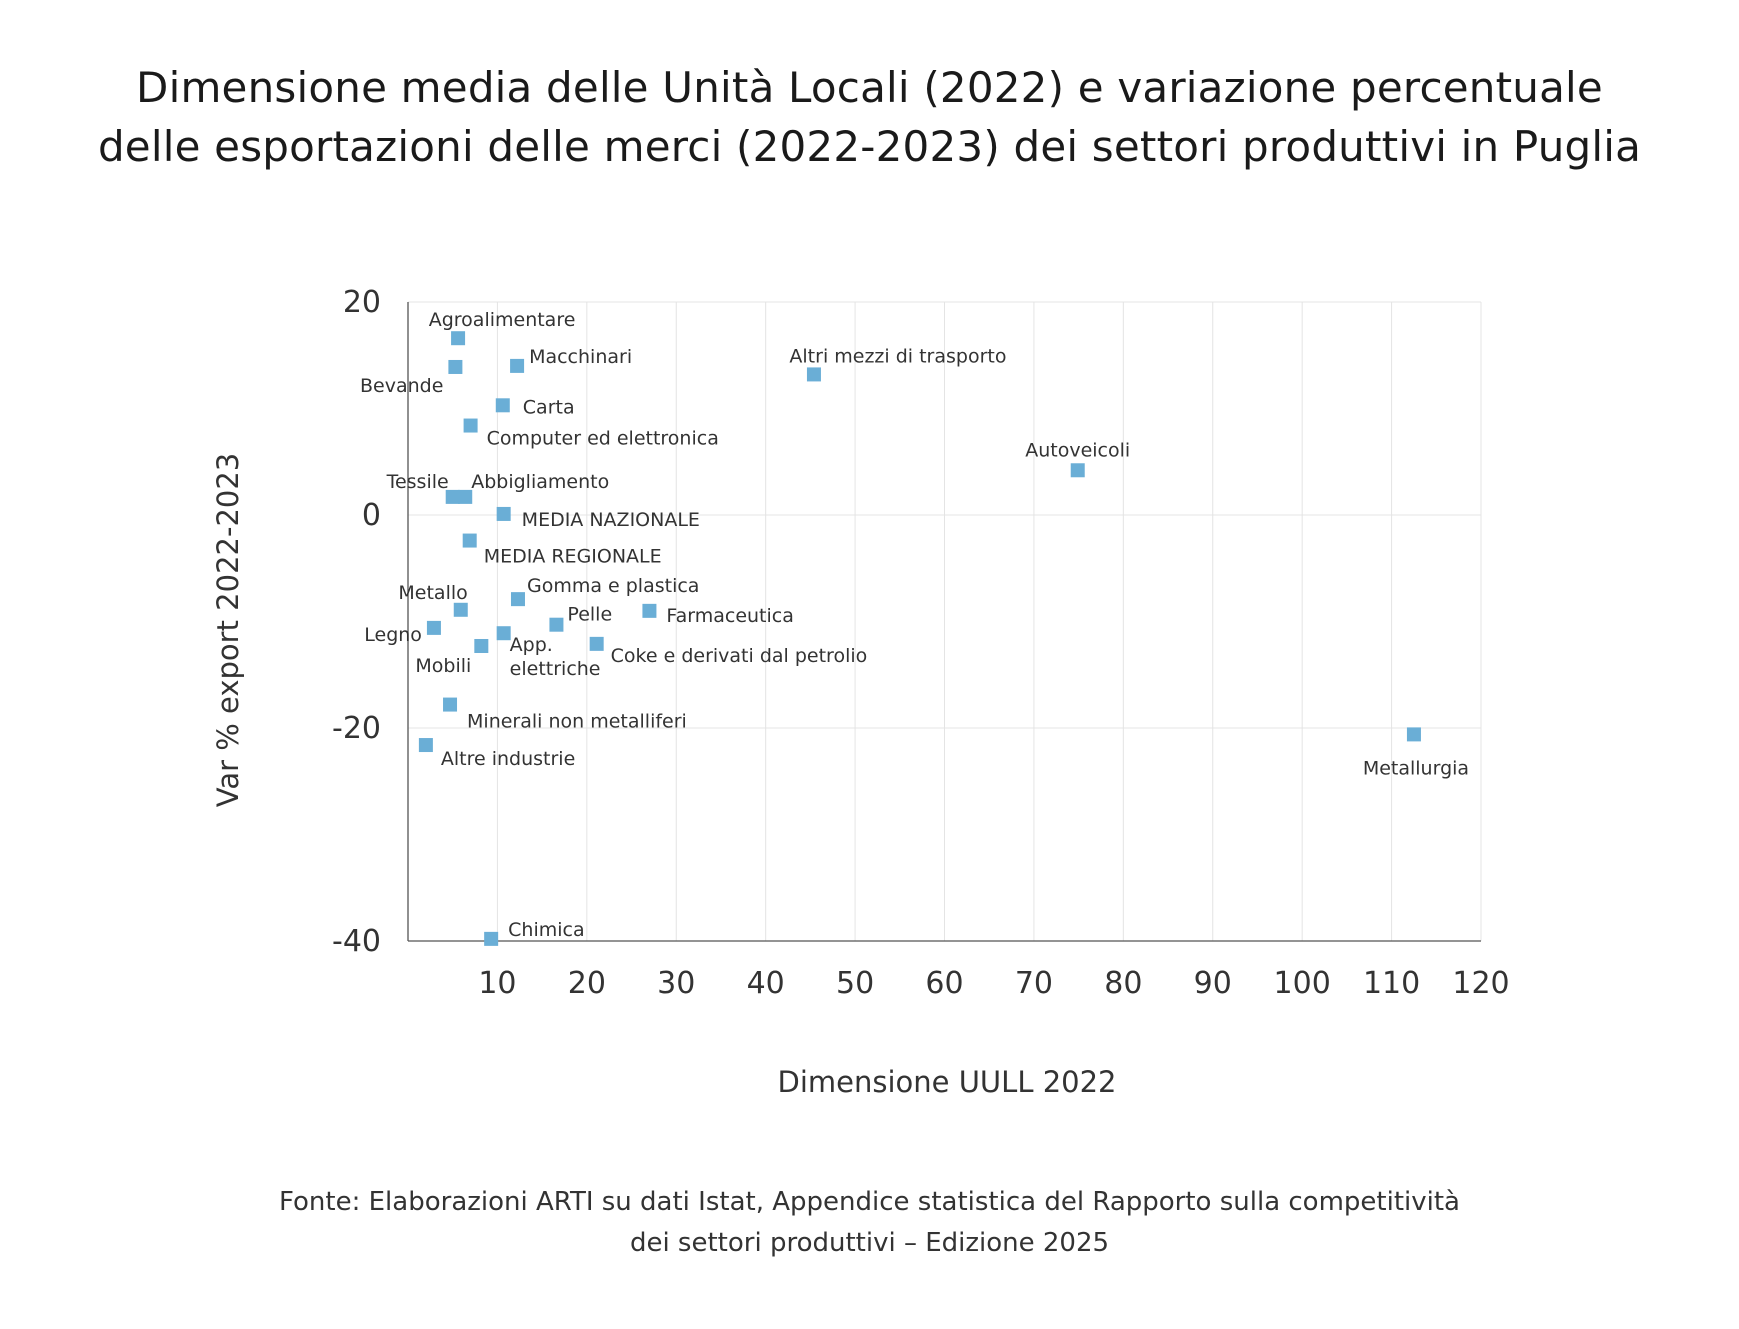 Image resolution: width=1739 pixels, height=1329 pixels. Describe the element at coordinates (855, 983) in the screenshot. I see `x-tick-label: 50` at that location.